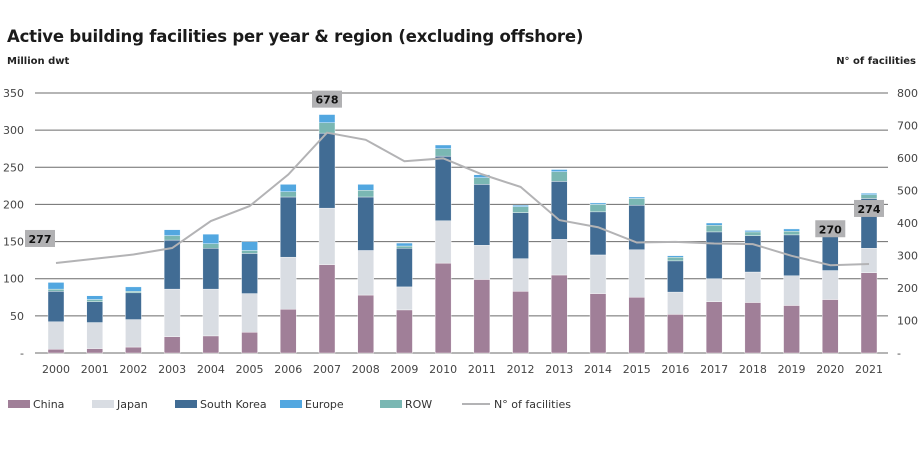 Image resolution: width=924 pixels, height=451 pixels. Describe the element at coordinates (17, 316) in the screenshot. I see `y-tick-label-left: 50` at that location.